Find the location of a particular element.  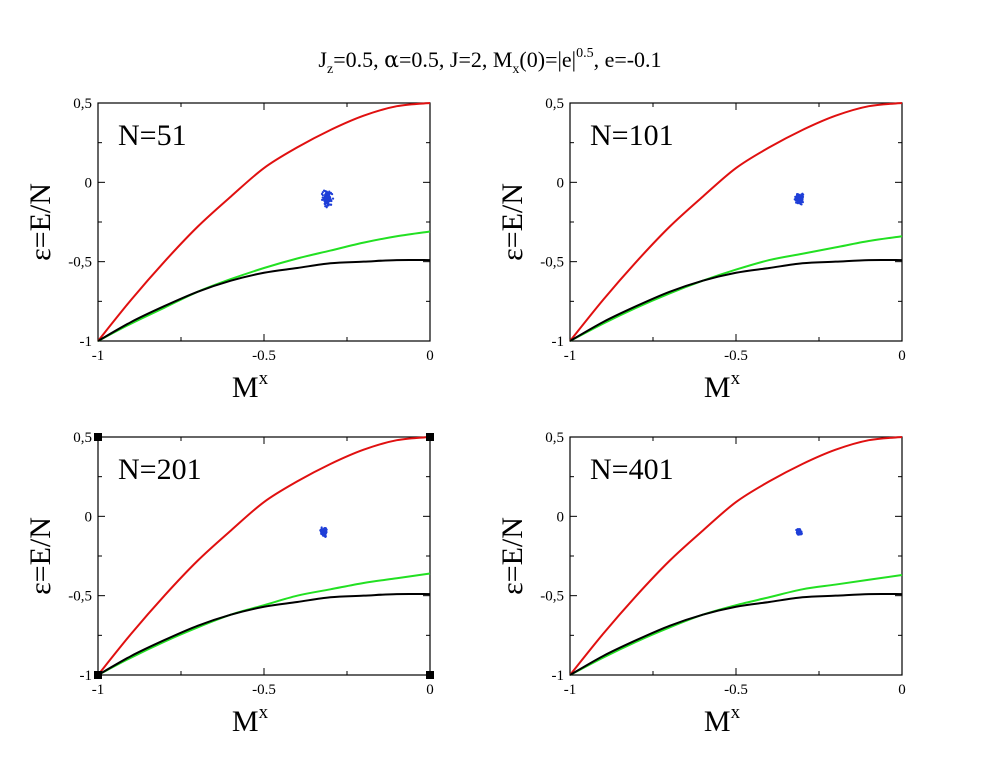

panel-label: N=201 is located at coordinates (160, 469).